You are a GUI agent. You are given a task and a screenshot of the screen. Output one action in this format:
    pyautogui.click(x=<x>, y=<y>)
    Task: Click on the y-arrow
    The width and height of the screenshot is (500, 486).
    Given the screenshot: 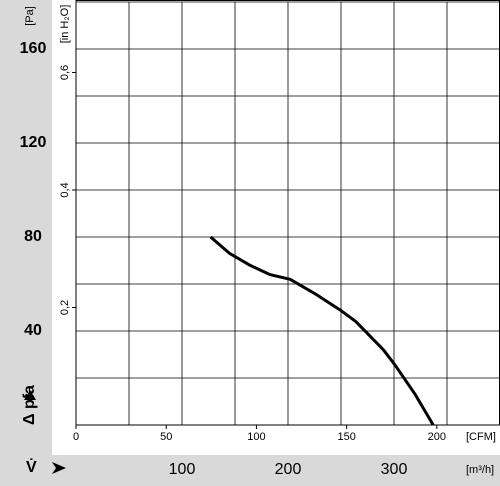 What is the action you would take?
    pyautogui.click(x=30, y=395)
    